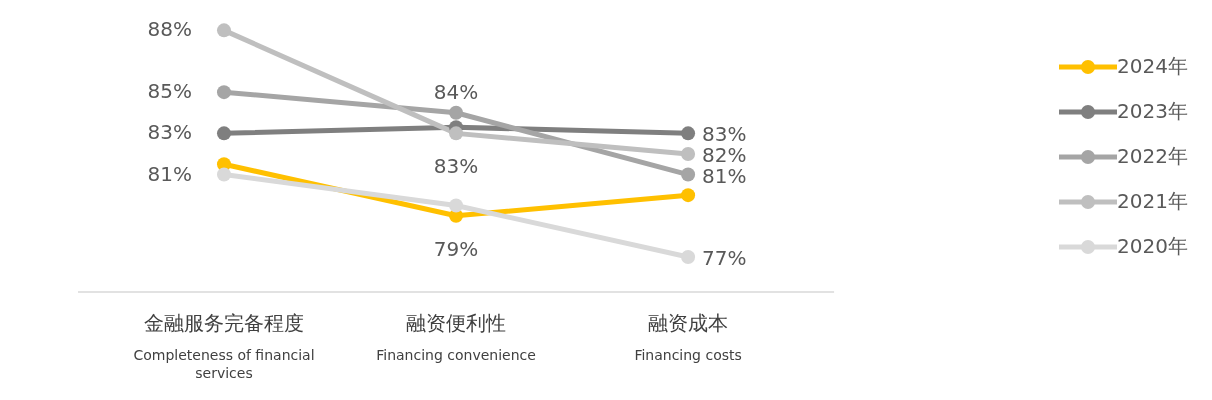 The width and height of the screenshot is (1212, 400). What do you see at coordinates (169, 173) in the screenshot?
I see `data-label: 81%` at bounding box center [169, 173].